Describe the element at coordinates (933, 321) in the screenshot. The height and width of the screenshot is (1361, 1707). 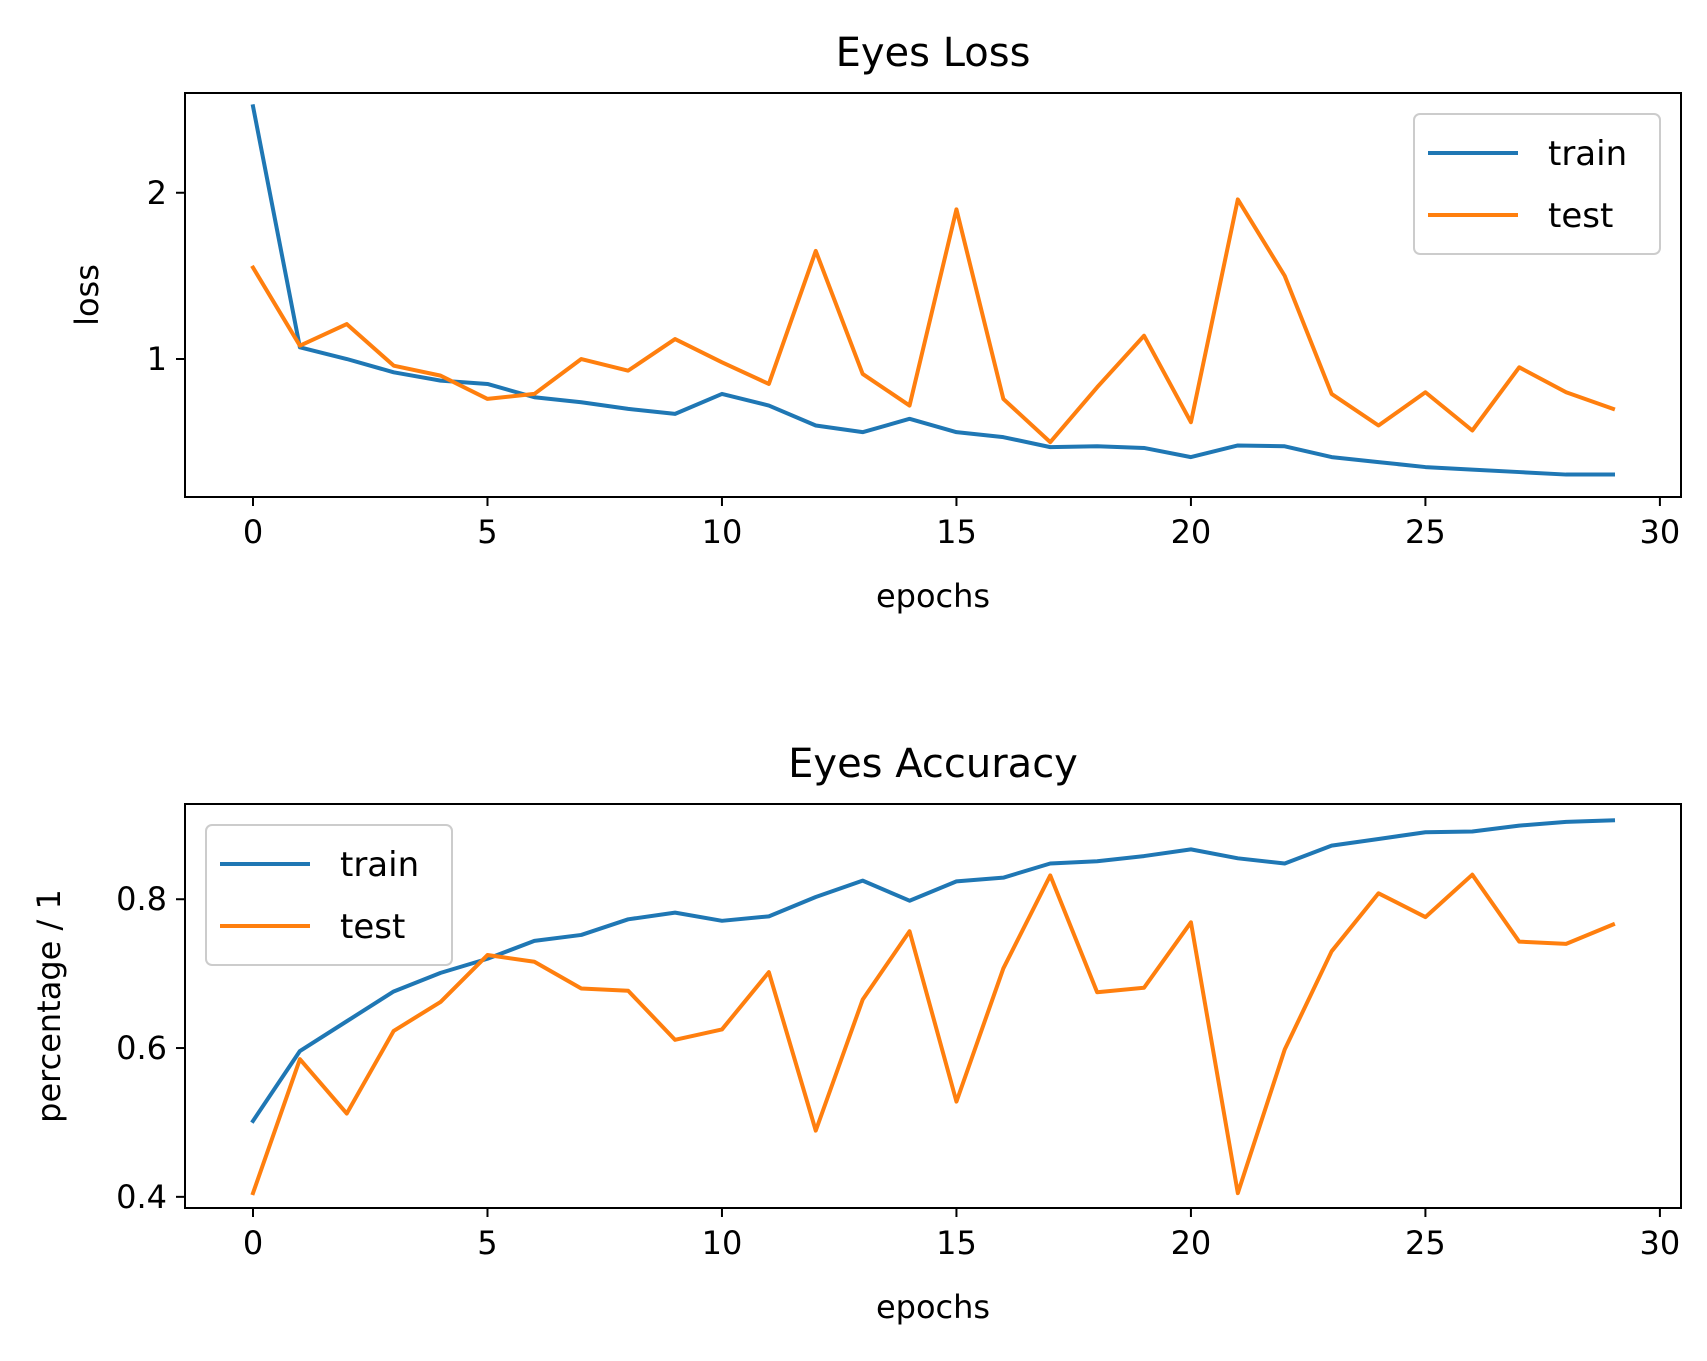
I see `chart1-series-test-line` at that location.